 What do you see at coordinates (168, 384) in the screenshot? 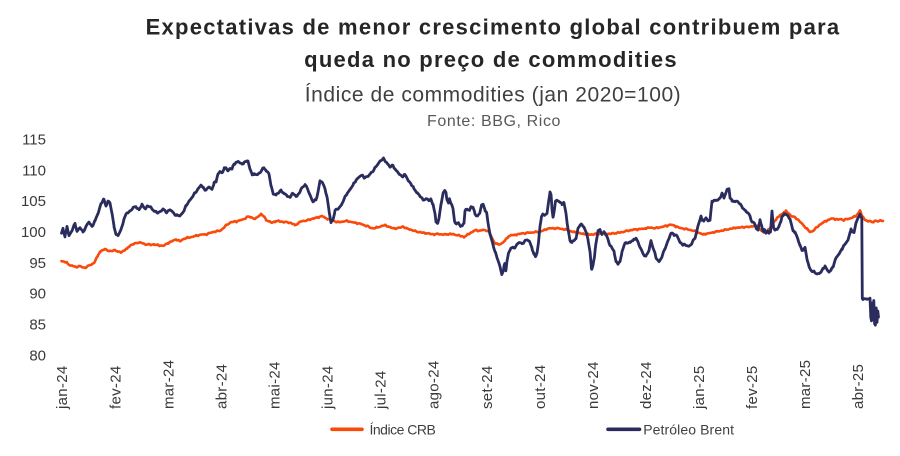
I see `svg-text: mar-24` at bounding box center [168, 384].